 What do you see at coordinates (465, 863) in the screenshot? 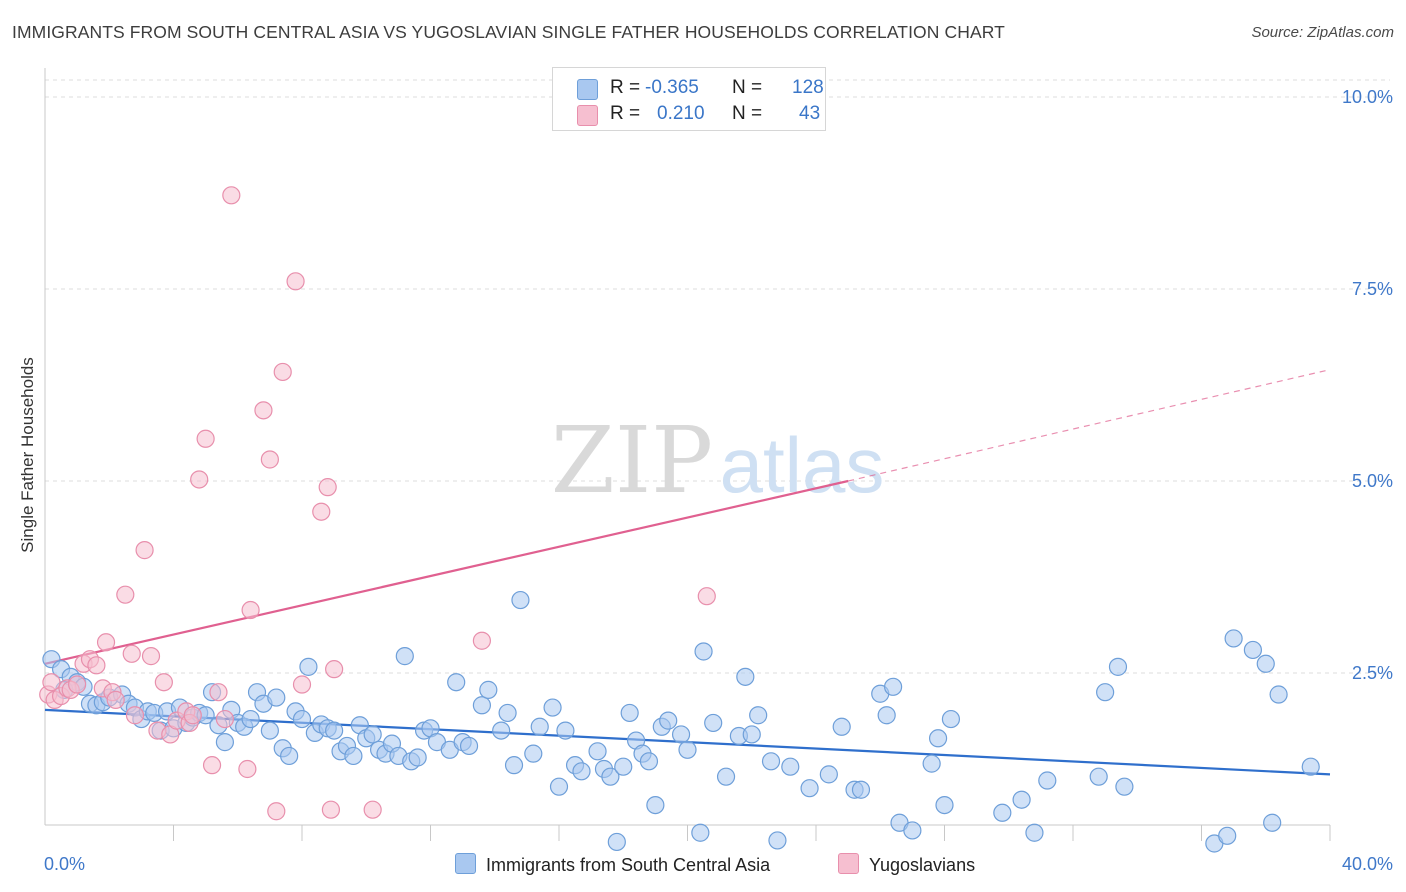
I see `bottom-legend-swatch-blue` at bounding box center [465, 863].